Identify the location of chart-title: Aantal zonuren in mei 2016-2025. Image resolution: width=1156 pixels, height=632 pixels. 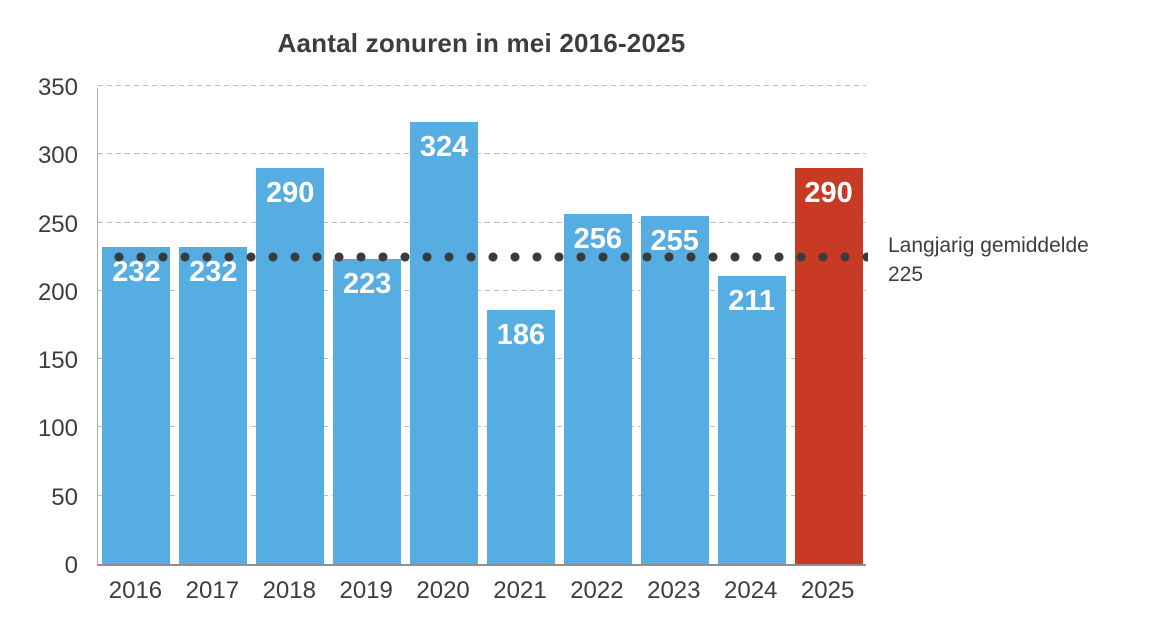
(481, 43).